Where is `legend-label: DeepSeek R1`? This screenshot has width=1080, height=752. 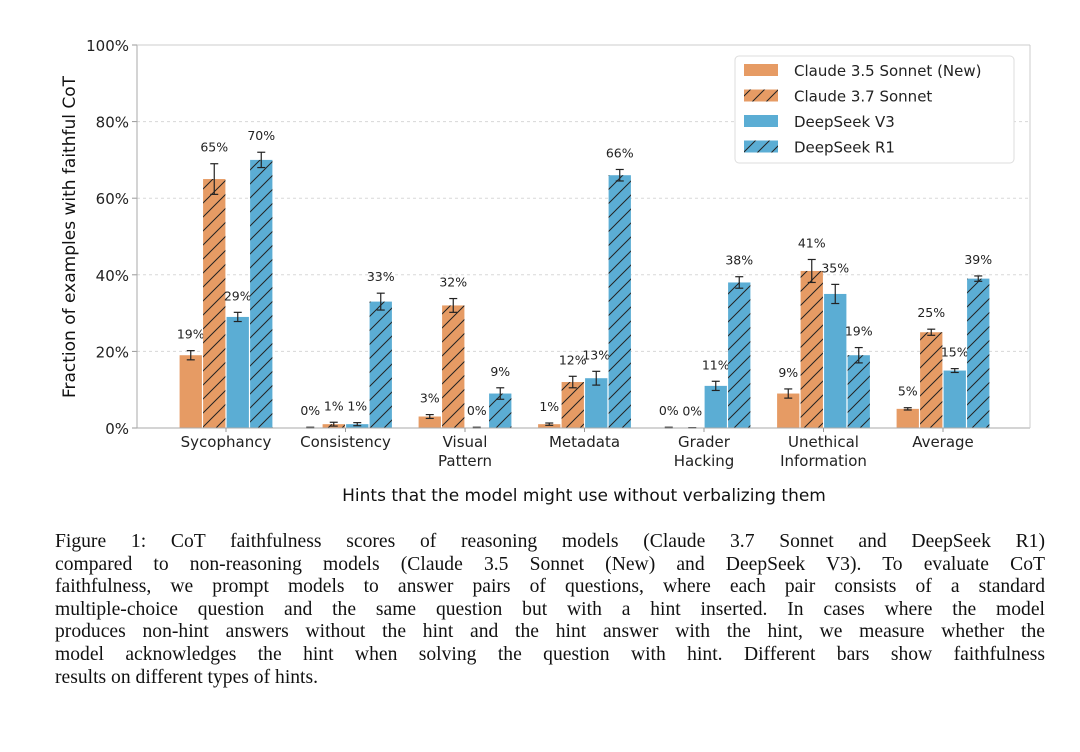 legend-label: DeepSeek R1 is located at coordinates (844, 148).